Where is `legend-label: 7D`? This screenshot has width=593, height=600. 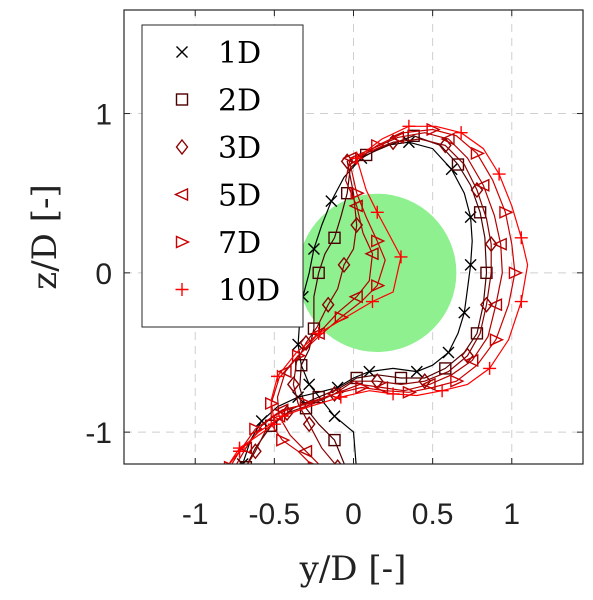
legend-label: 7D is located at coordinates (239, 243).